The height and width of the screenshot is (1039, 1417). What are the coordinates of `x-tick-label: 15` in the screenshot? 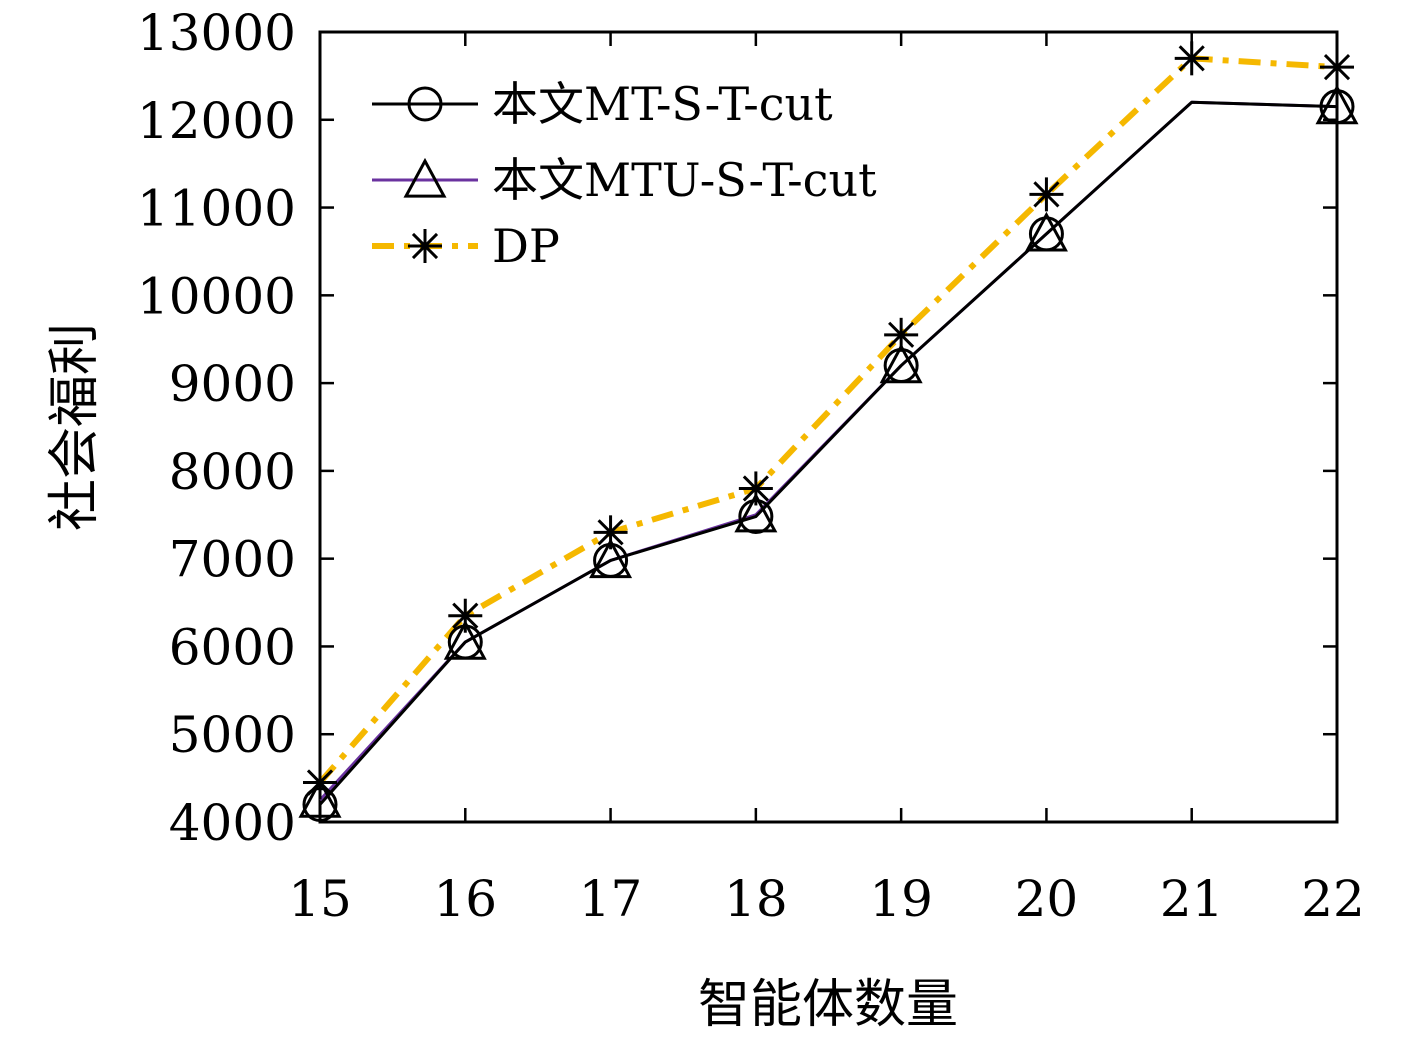 It's located at (320, 899).